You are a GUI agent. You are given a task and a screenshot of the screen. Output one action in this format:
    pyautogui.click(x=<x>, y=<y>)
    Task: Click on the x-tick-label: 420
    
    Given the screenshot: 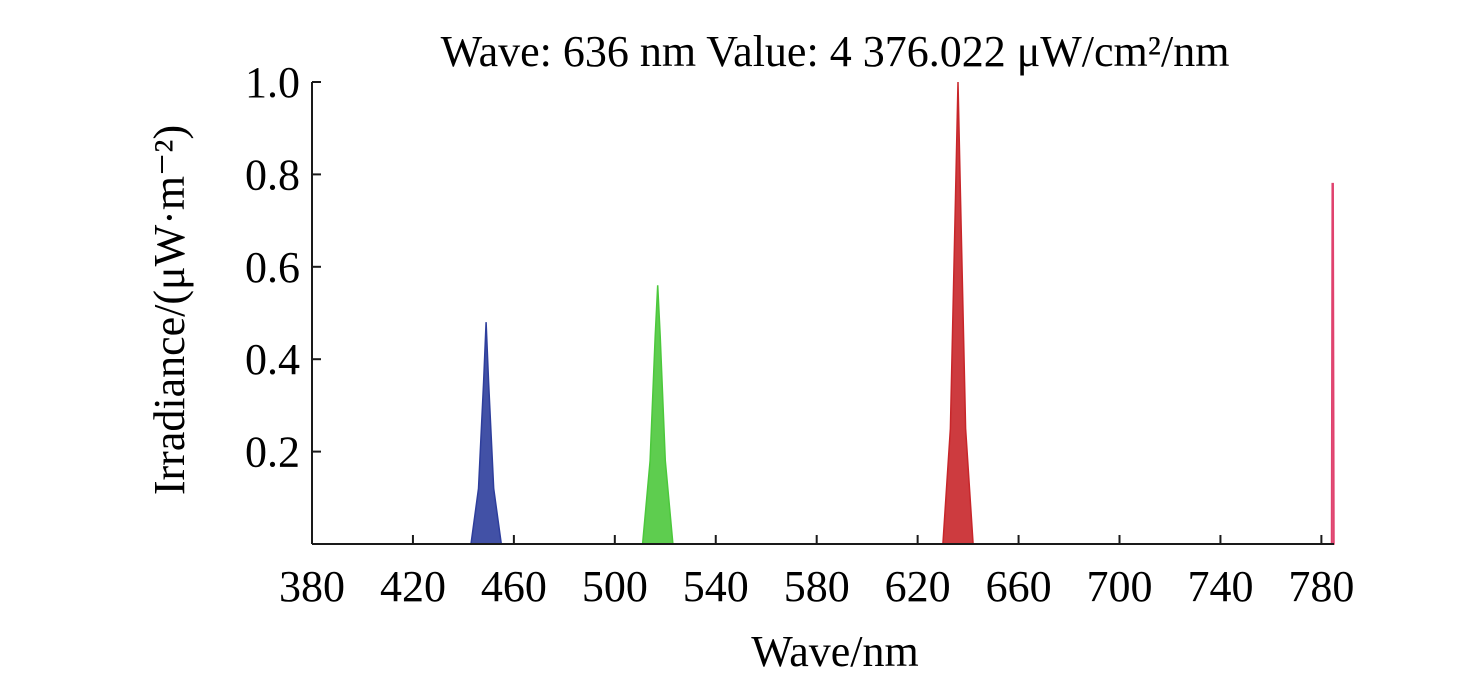 What is the action you would take?
    pyautogui.click(x=413, y=586)
    